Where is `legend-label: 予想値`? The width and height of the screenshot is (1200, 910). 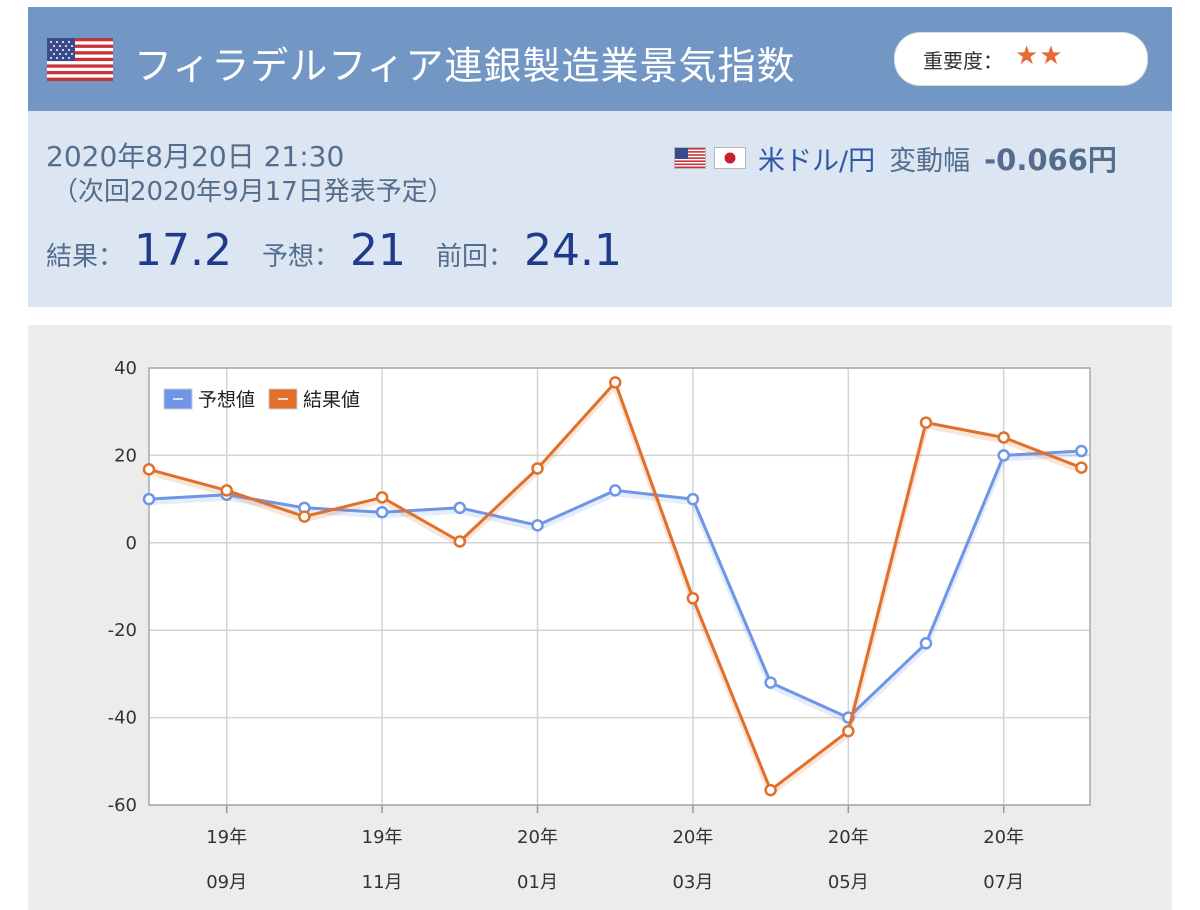 legend-label: 予想値 is located at coordinates (226, 400).